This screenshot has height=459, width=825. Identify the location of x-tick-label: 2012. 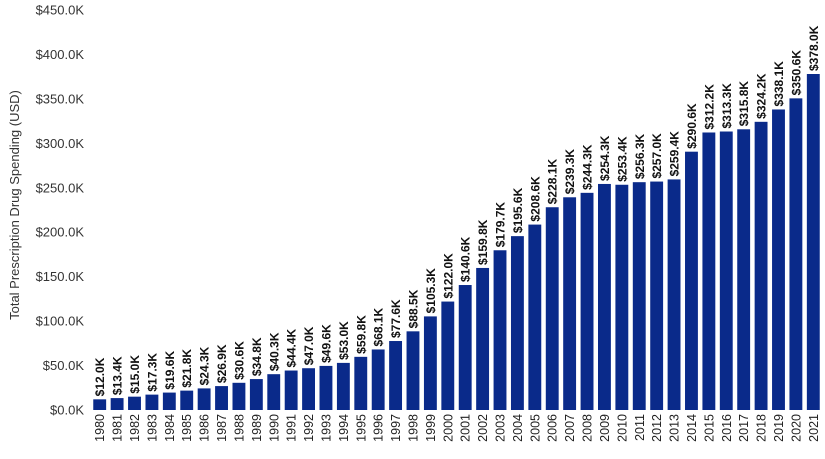
(657, 428).